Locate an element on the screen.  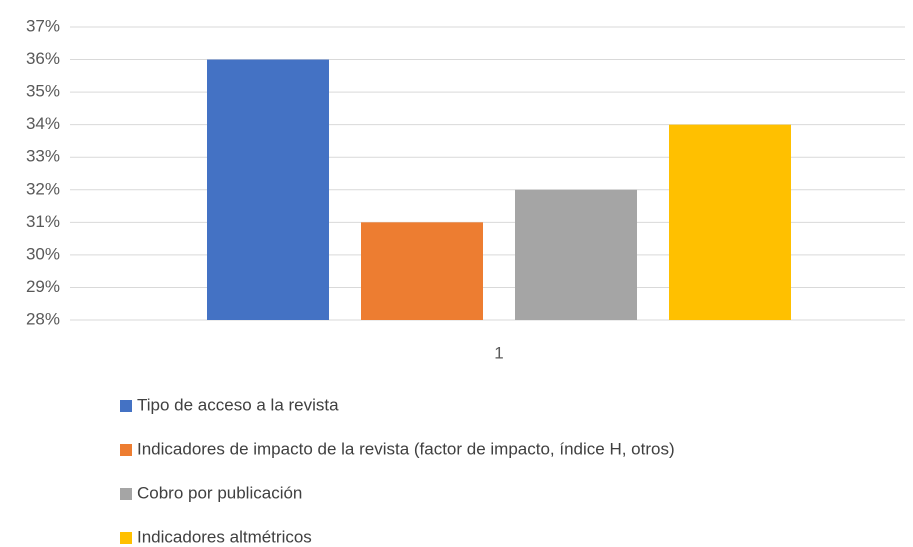
y-tick-label: 34% is located at coordinates (43, 123).